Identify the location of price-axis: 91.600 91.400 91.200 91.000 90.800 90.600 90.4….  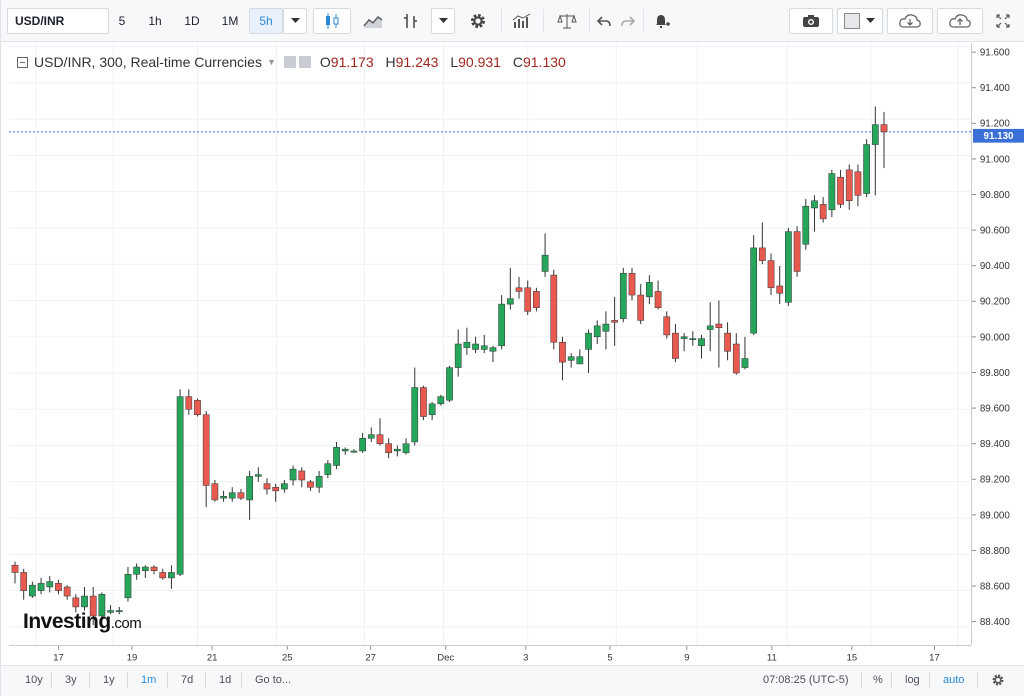
(997, 344).